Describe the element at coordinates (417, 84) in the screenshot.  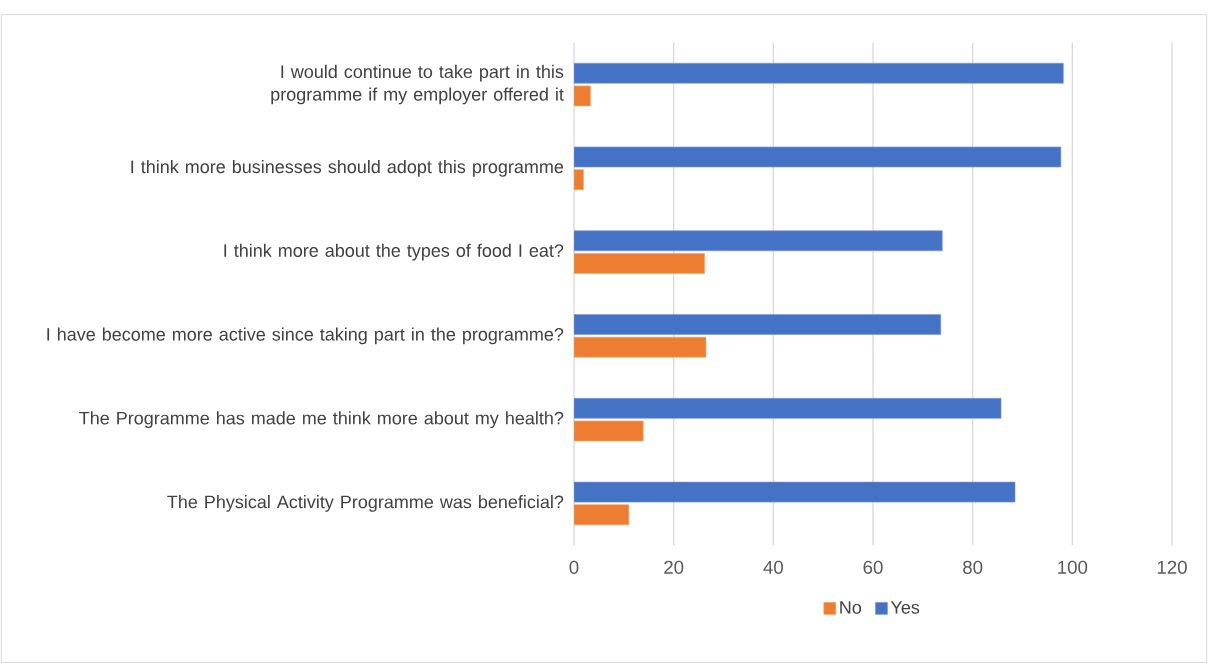
I see `y-tick-label: I would continue to take part in this programme if my employer offered it` at that location.